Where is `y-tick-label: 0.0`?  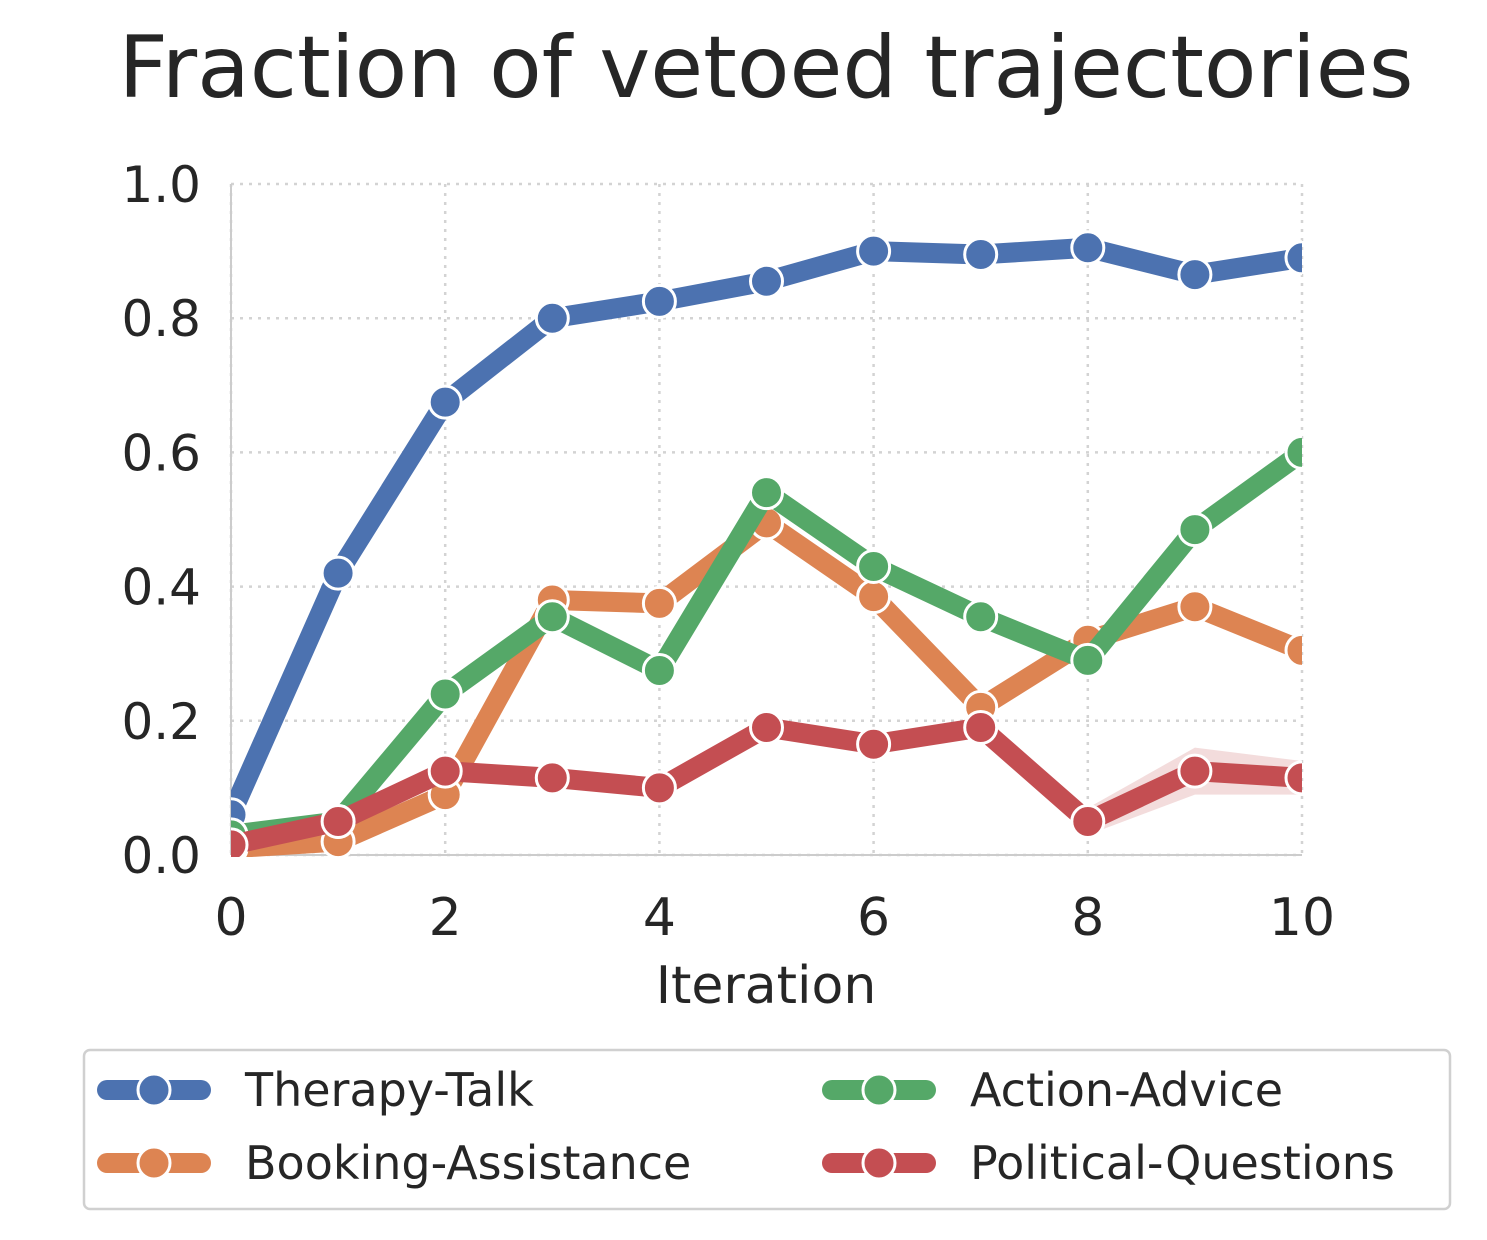
y-tick-label: 0.0 is located at coordinates (161, 856).